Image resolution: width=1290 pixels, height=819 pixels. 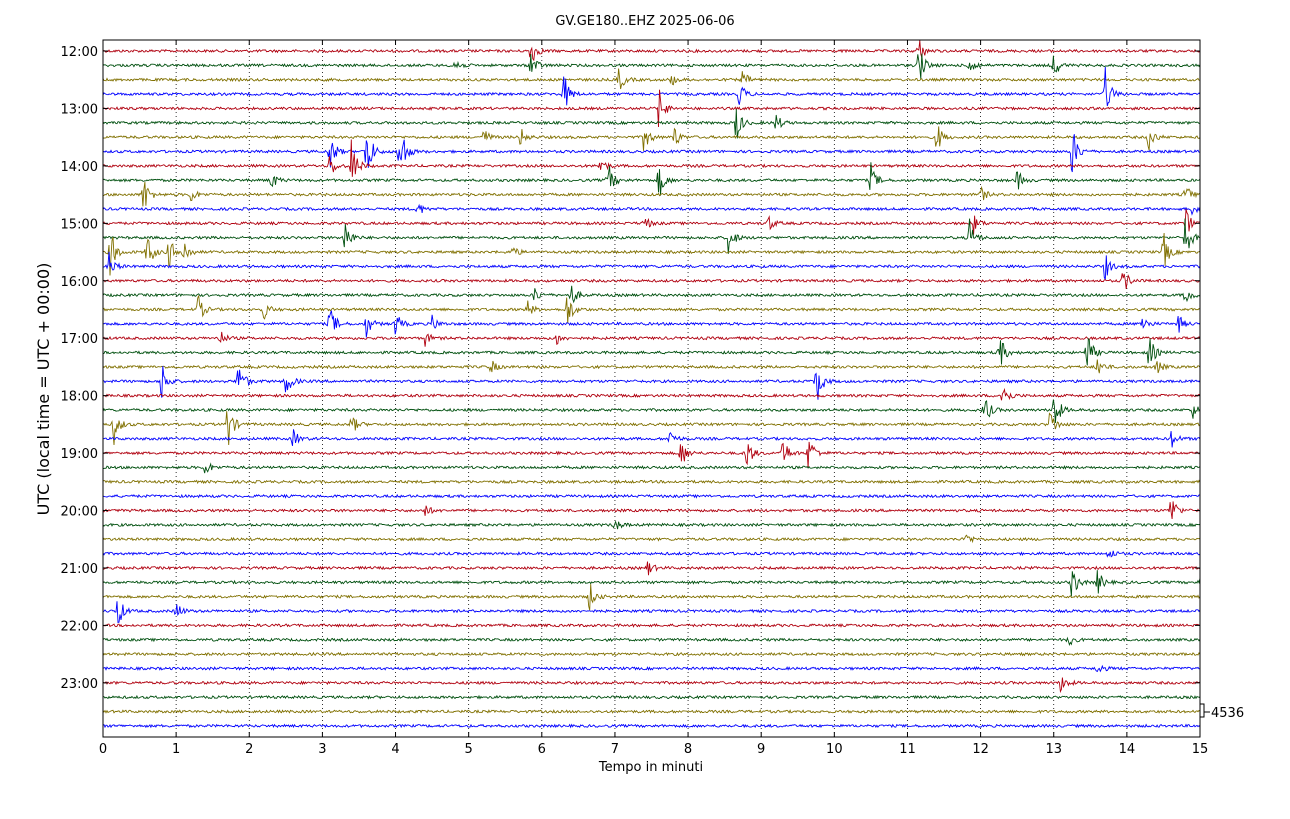 I want to click on trace-2015, so click(x=651, y=525).